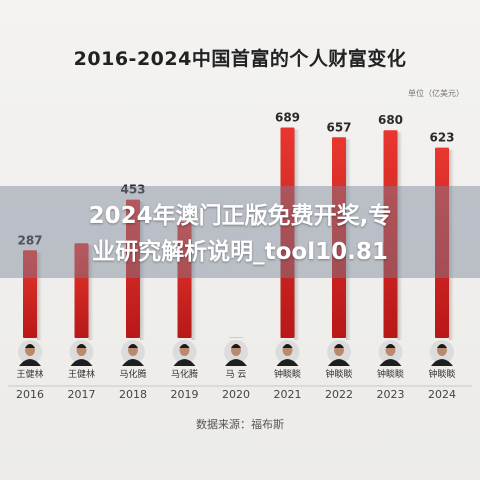 This screenshot has height=480, width=480. Describe the element at coordinates (338, 374) in the screenshot. I see `person-name-2022: 钟睒睒` at that location.